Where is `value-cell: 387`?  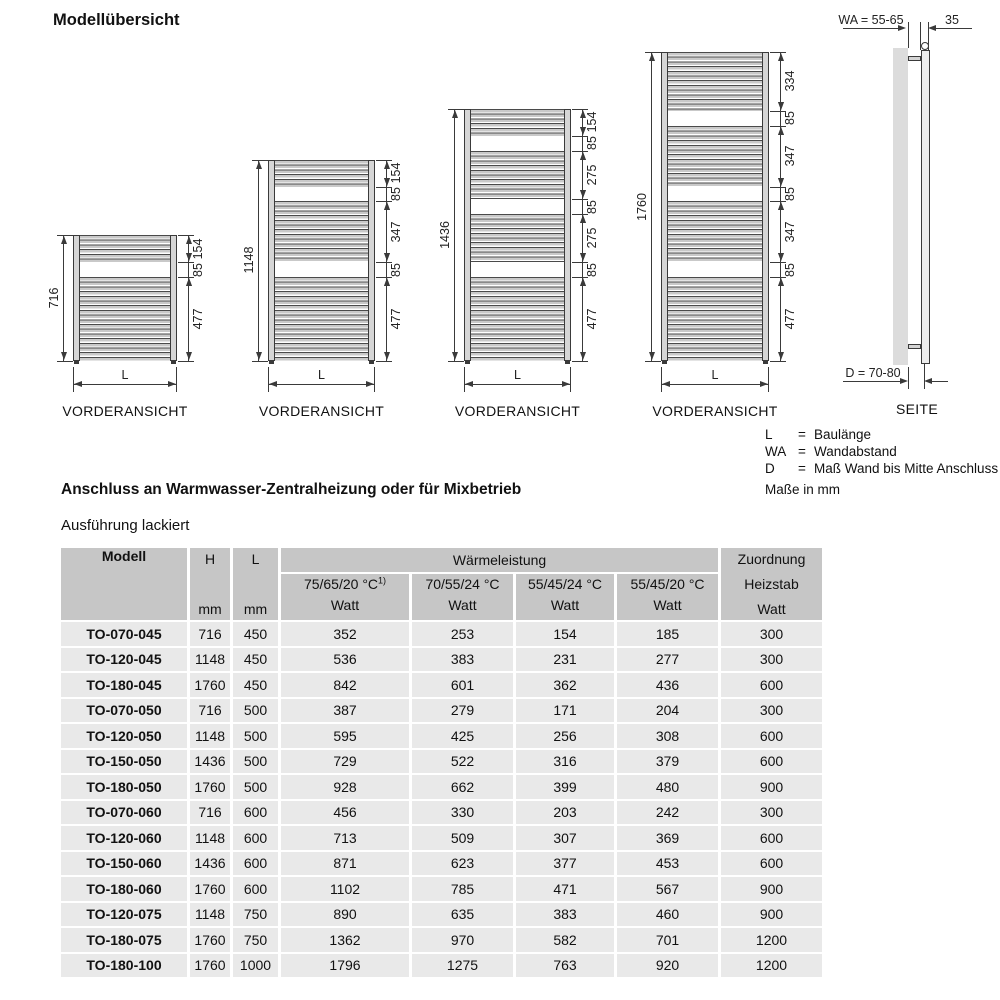
value-cell: 387 is located at coordinates (345, 710).